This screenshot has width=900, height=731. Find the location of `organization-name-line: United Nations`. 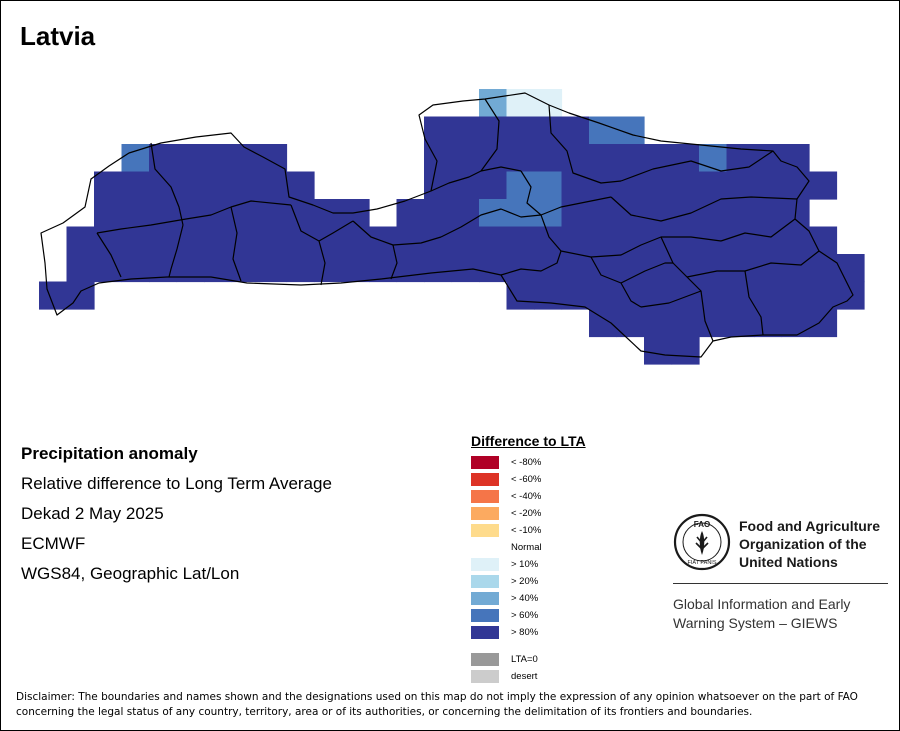

organization-name-line: United Nations is located at coordinates (788, 562).